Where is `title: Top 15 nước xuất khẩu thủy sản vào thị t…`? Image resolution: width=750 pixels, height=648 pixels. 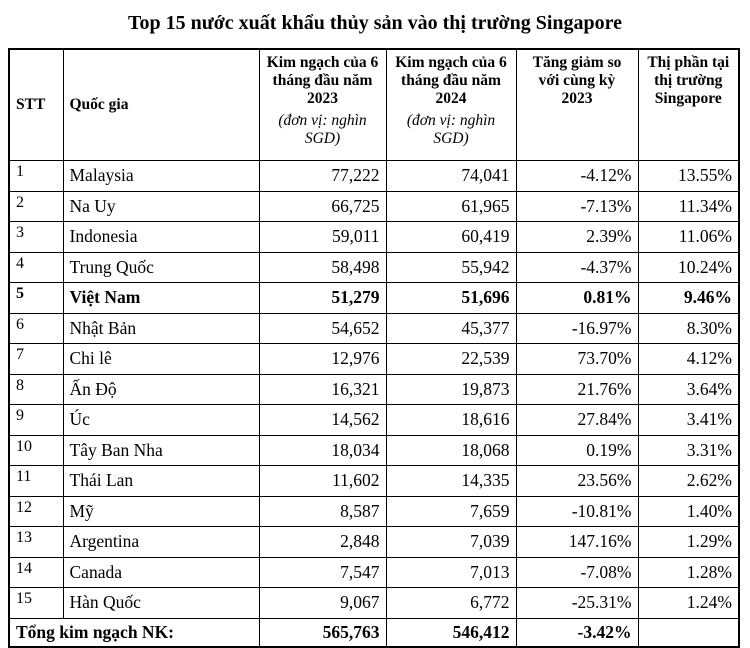 title: Top 15 nước xuất khẩu thủy sản vào thị t… is located at coordinates (375, 23).